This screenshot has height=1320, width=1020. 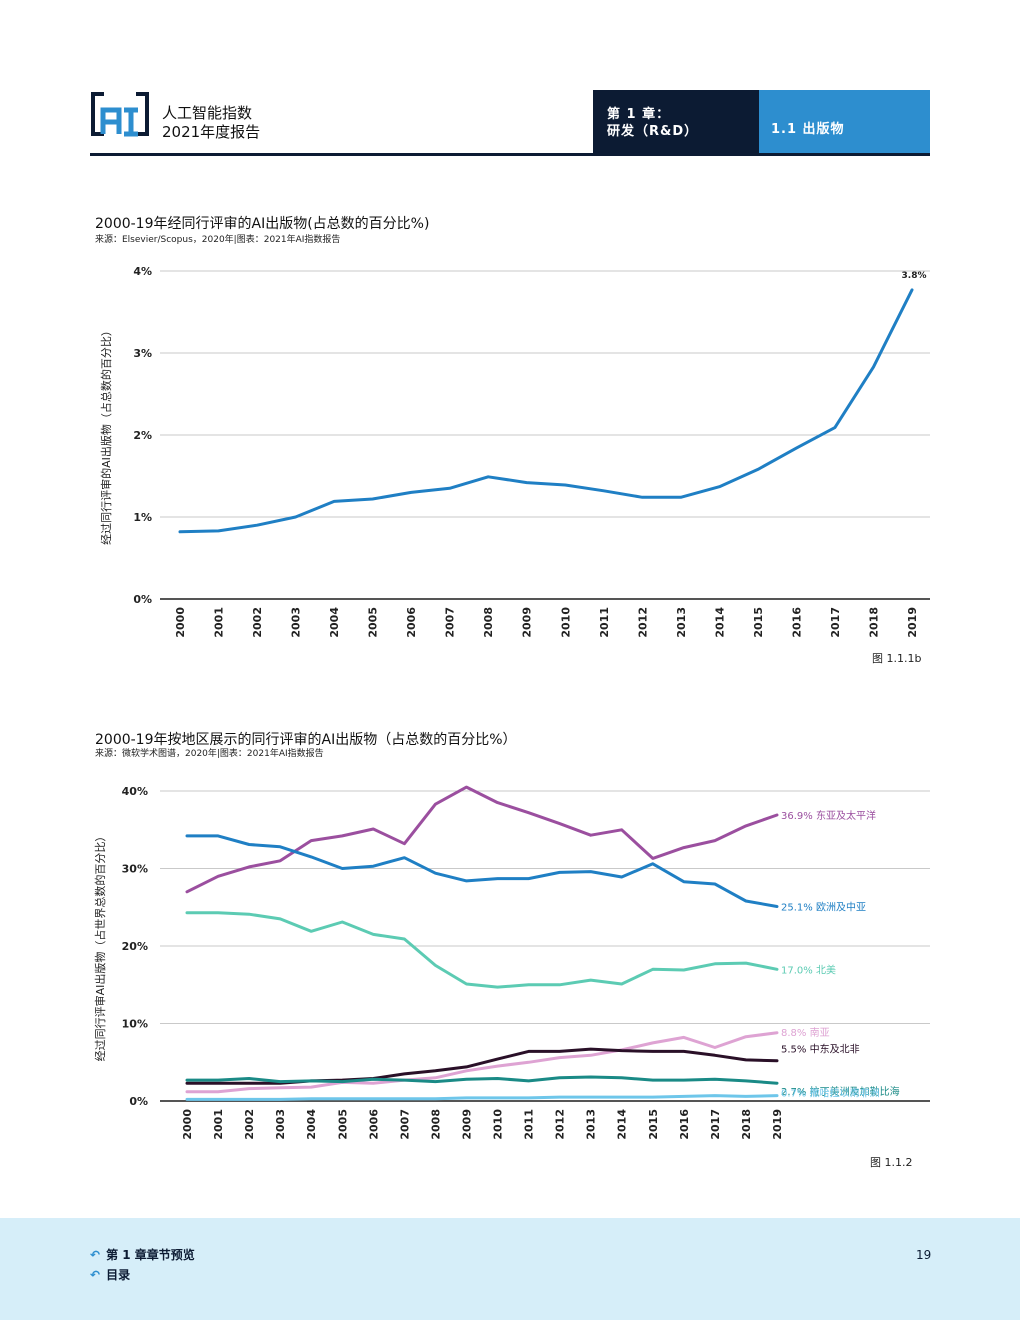 What do you see at coordinates (296, 622) in the screenshot?
I see `chart1-x-tick-label: 2003` at bounding box center [296, 622].